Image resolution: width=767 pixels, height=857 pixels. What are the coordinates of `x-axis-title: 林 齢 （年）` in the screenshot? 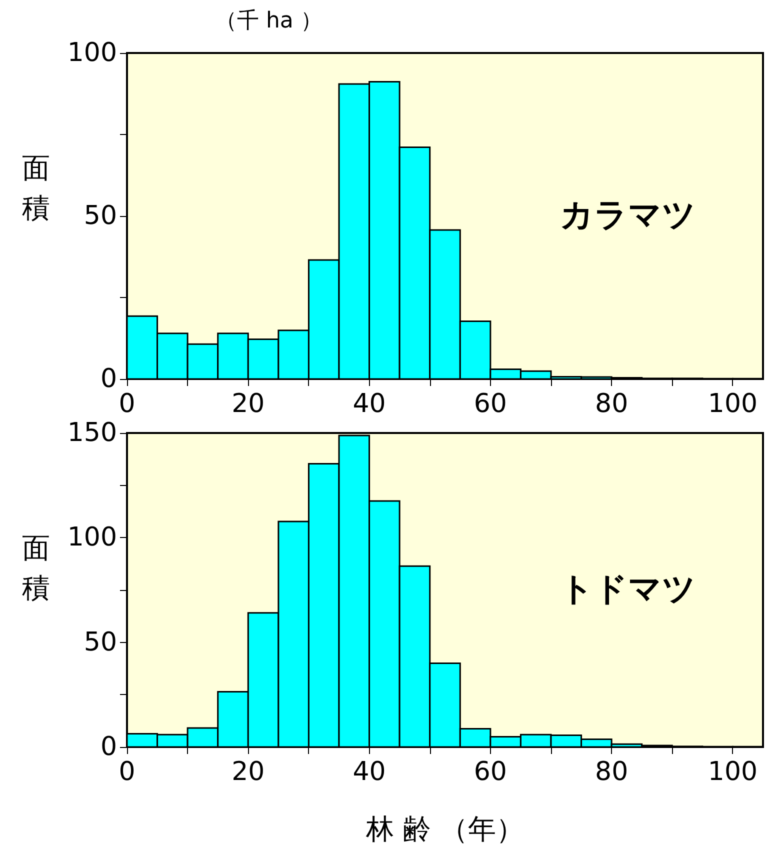 It's located at (444, 829).